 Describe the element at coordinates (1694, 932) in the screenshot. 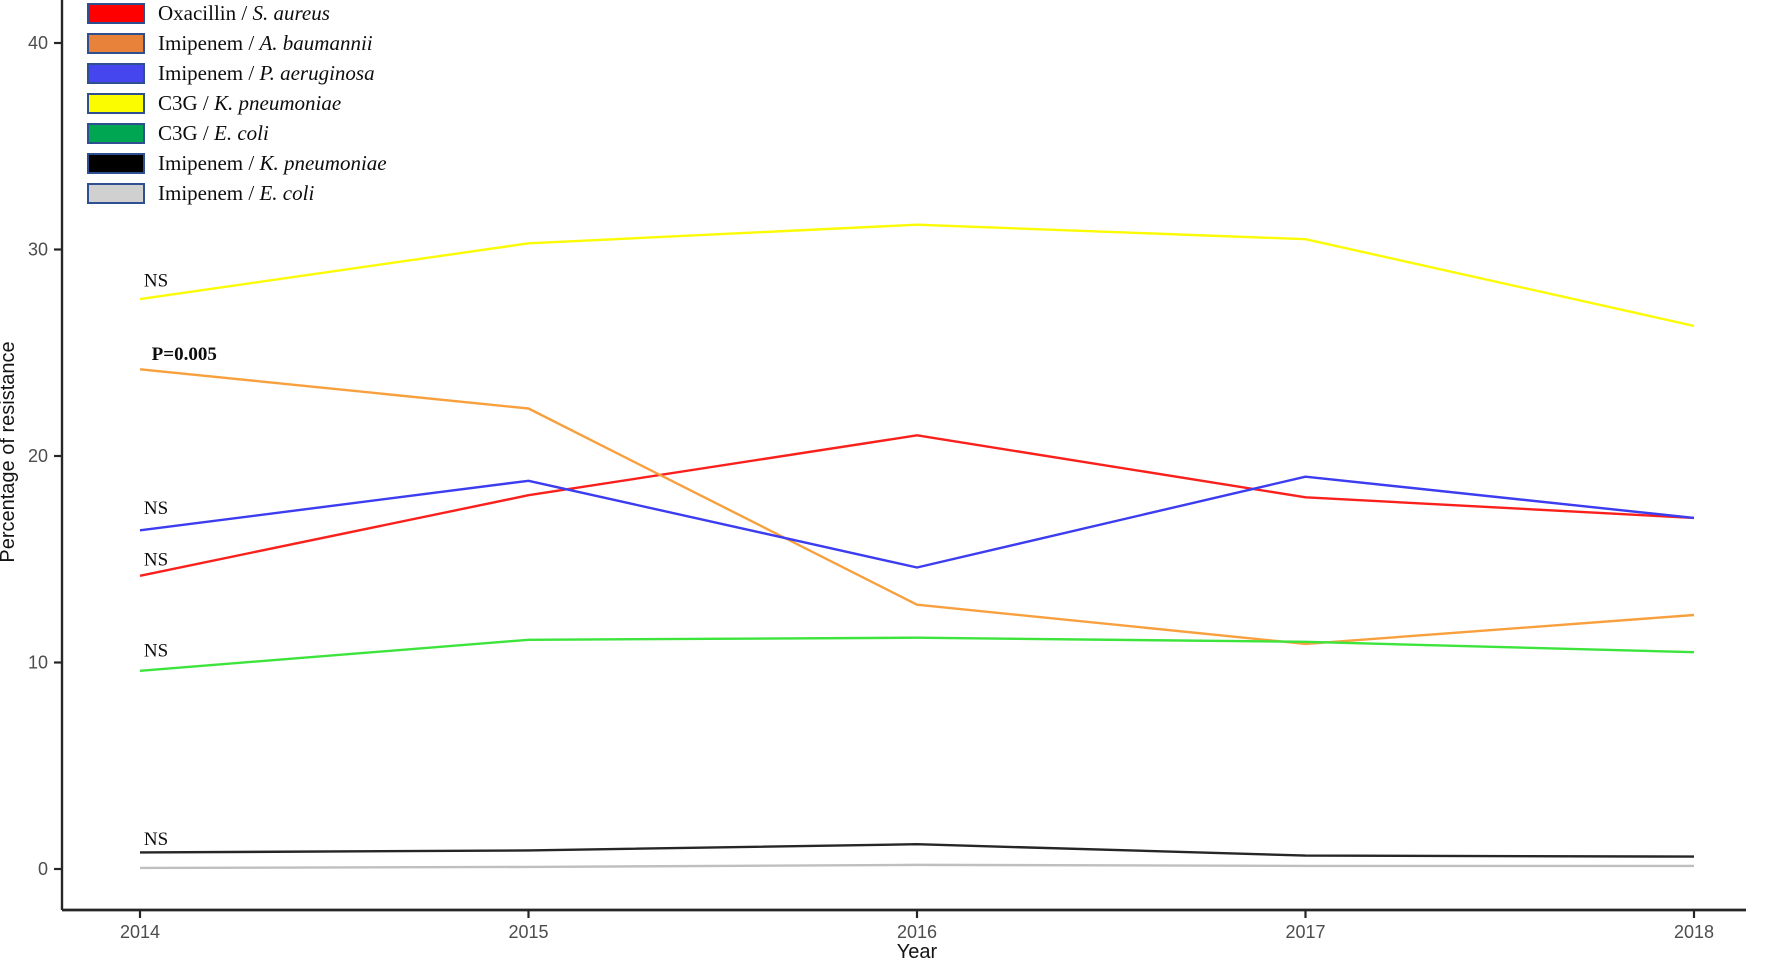

I see `x-tick-label: 2018` at that location.